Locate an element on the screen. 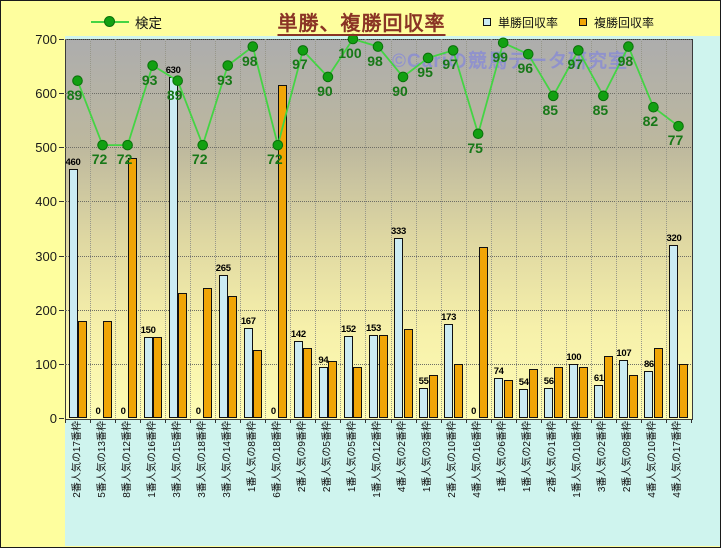  y-axis-label: 700 is located at coordinates (46, 39).